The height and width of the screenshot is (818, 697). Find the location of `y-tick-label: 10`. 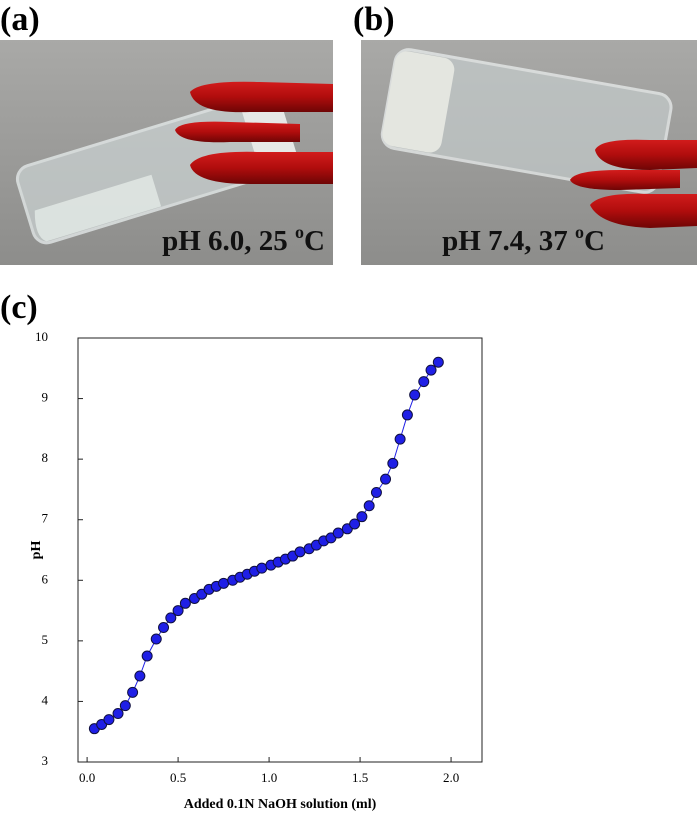

y-tick-label: 10 is located at coordinates (41, 336).